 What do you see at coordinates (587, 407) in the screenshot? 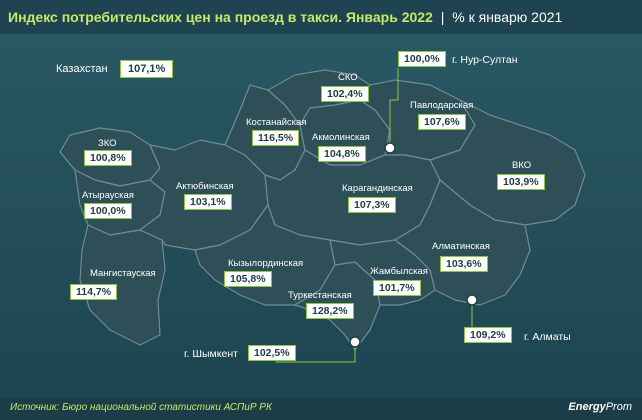
I see `logo-brand: Energy` at bounding box center [587, 407].